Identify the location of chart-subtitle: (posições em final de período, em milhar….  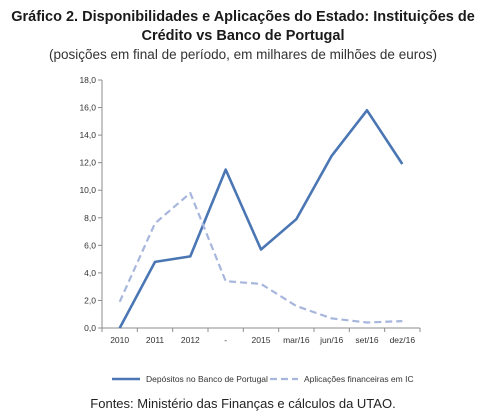
(243, 54).